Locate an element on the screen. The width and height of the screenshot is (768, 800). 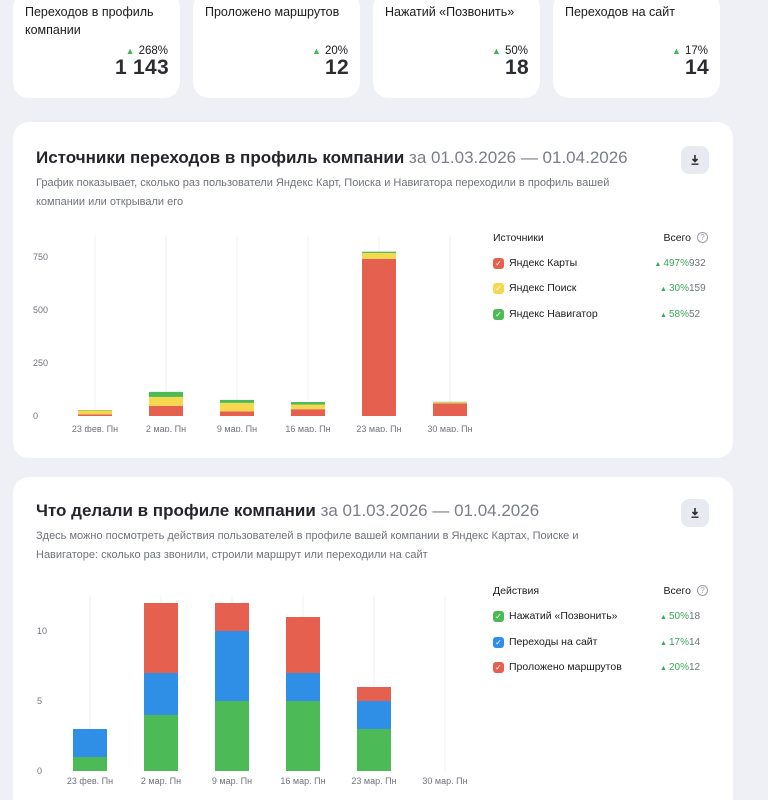
legend-item-yandex-search: ✓ Яндекс Поиск ▲ 30% 159 is located at coordinates (602, 289).